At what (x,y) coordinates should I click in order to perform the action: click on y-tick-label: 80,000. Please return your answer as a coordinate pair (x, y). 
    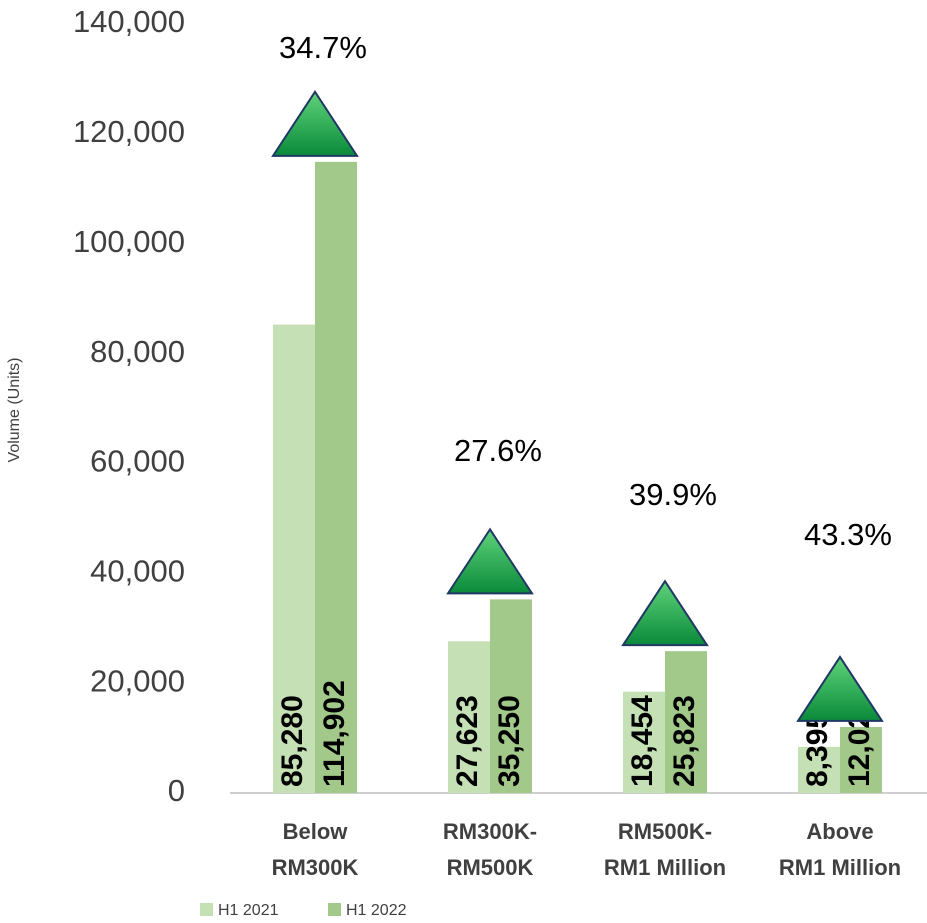
    Looking at the image, I should click on (137, 351).